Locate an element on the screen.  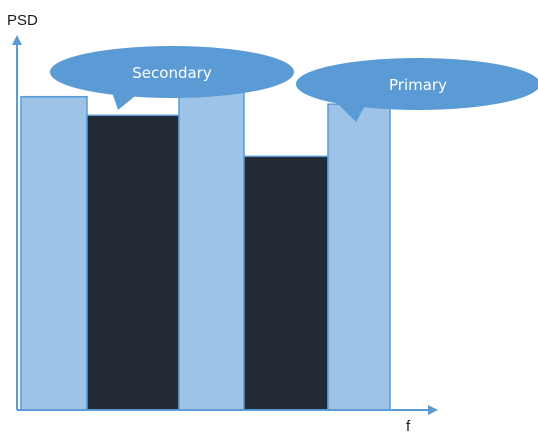
primary-callout: Primary is located at coordinates (417, 90).